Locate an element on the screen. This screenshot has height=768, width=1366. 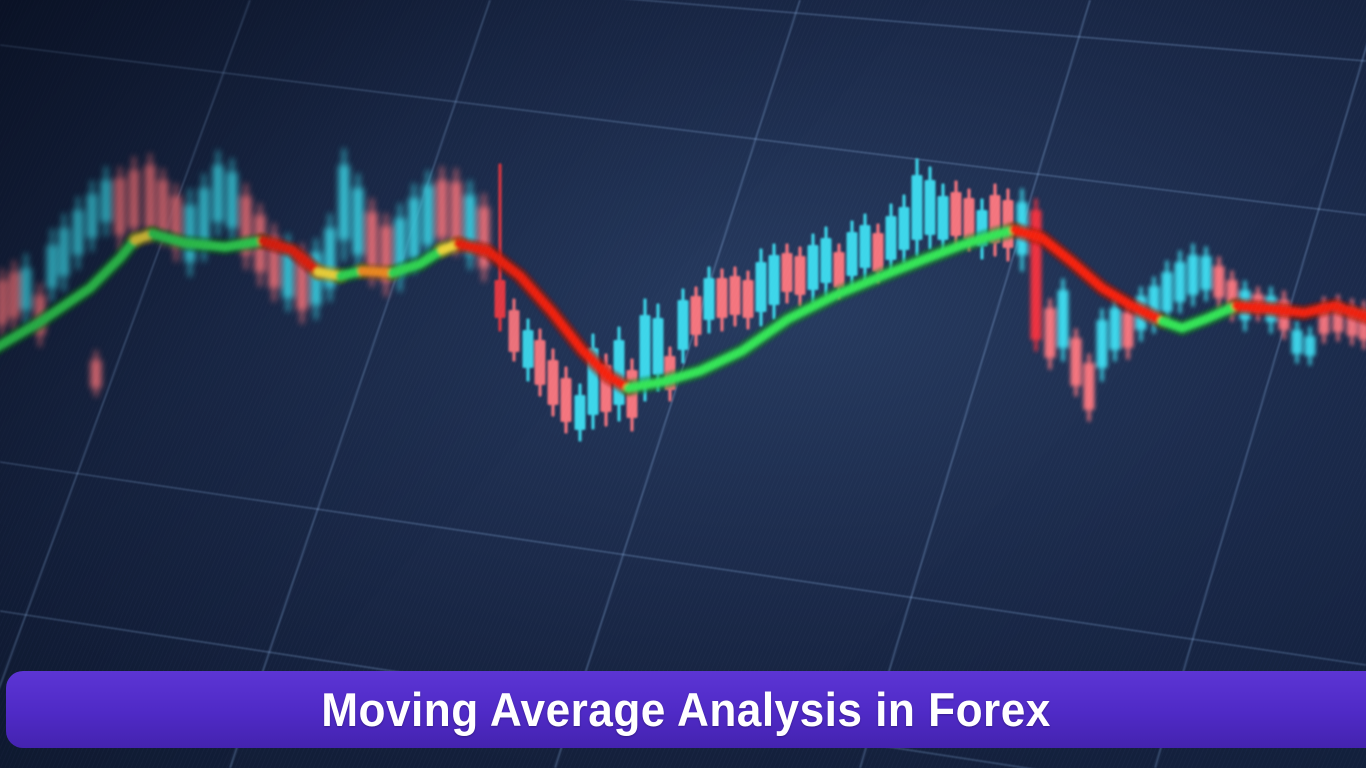
grid-vline is located at coordinates (1260, 406).